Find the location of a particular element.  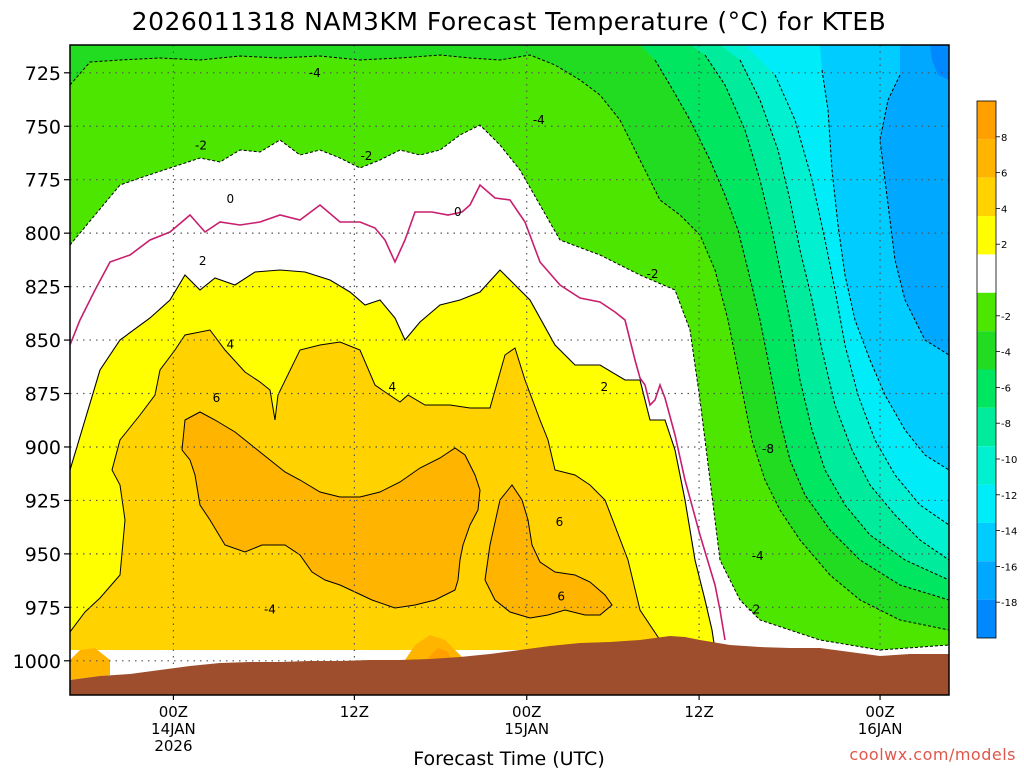

y-tick-label: 875 is located at coordinates (43, 395).